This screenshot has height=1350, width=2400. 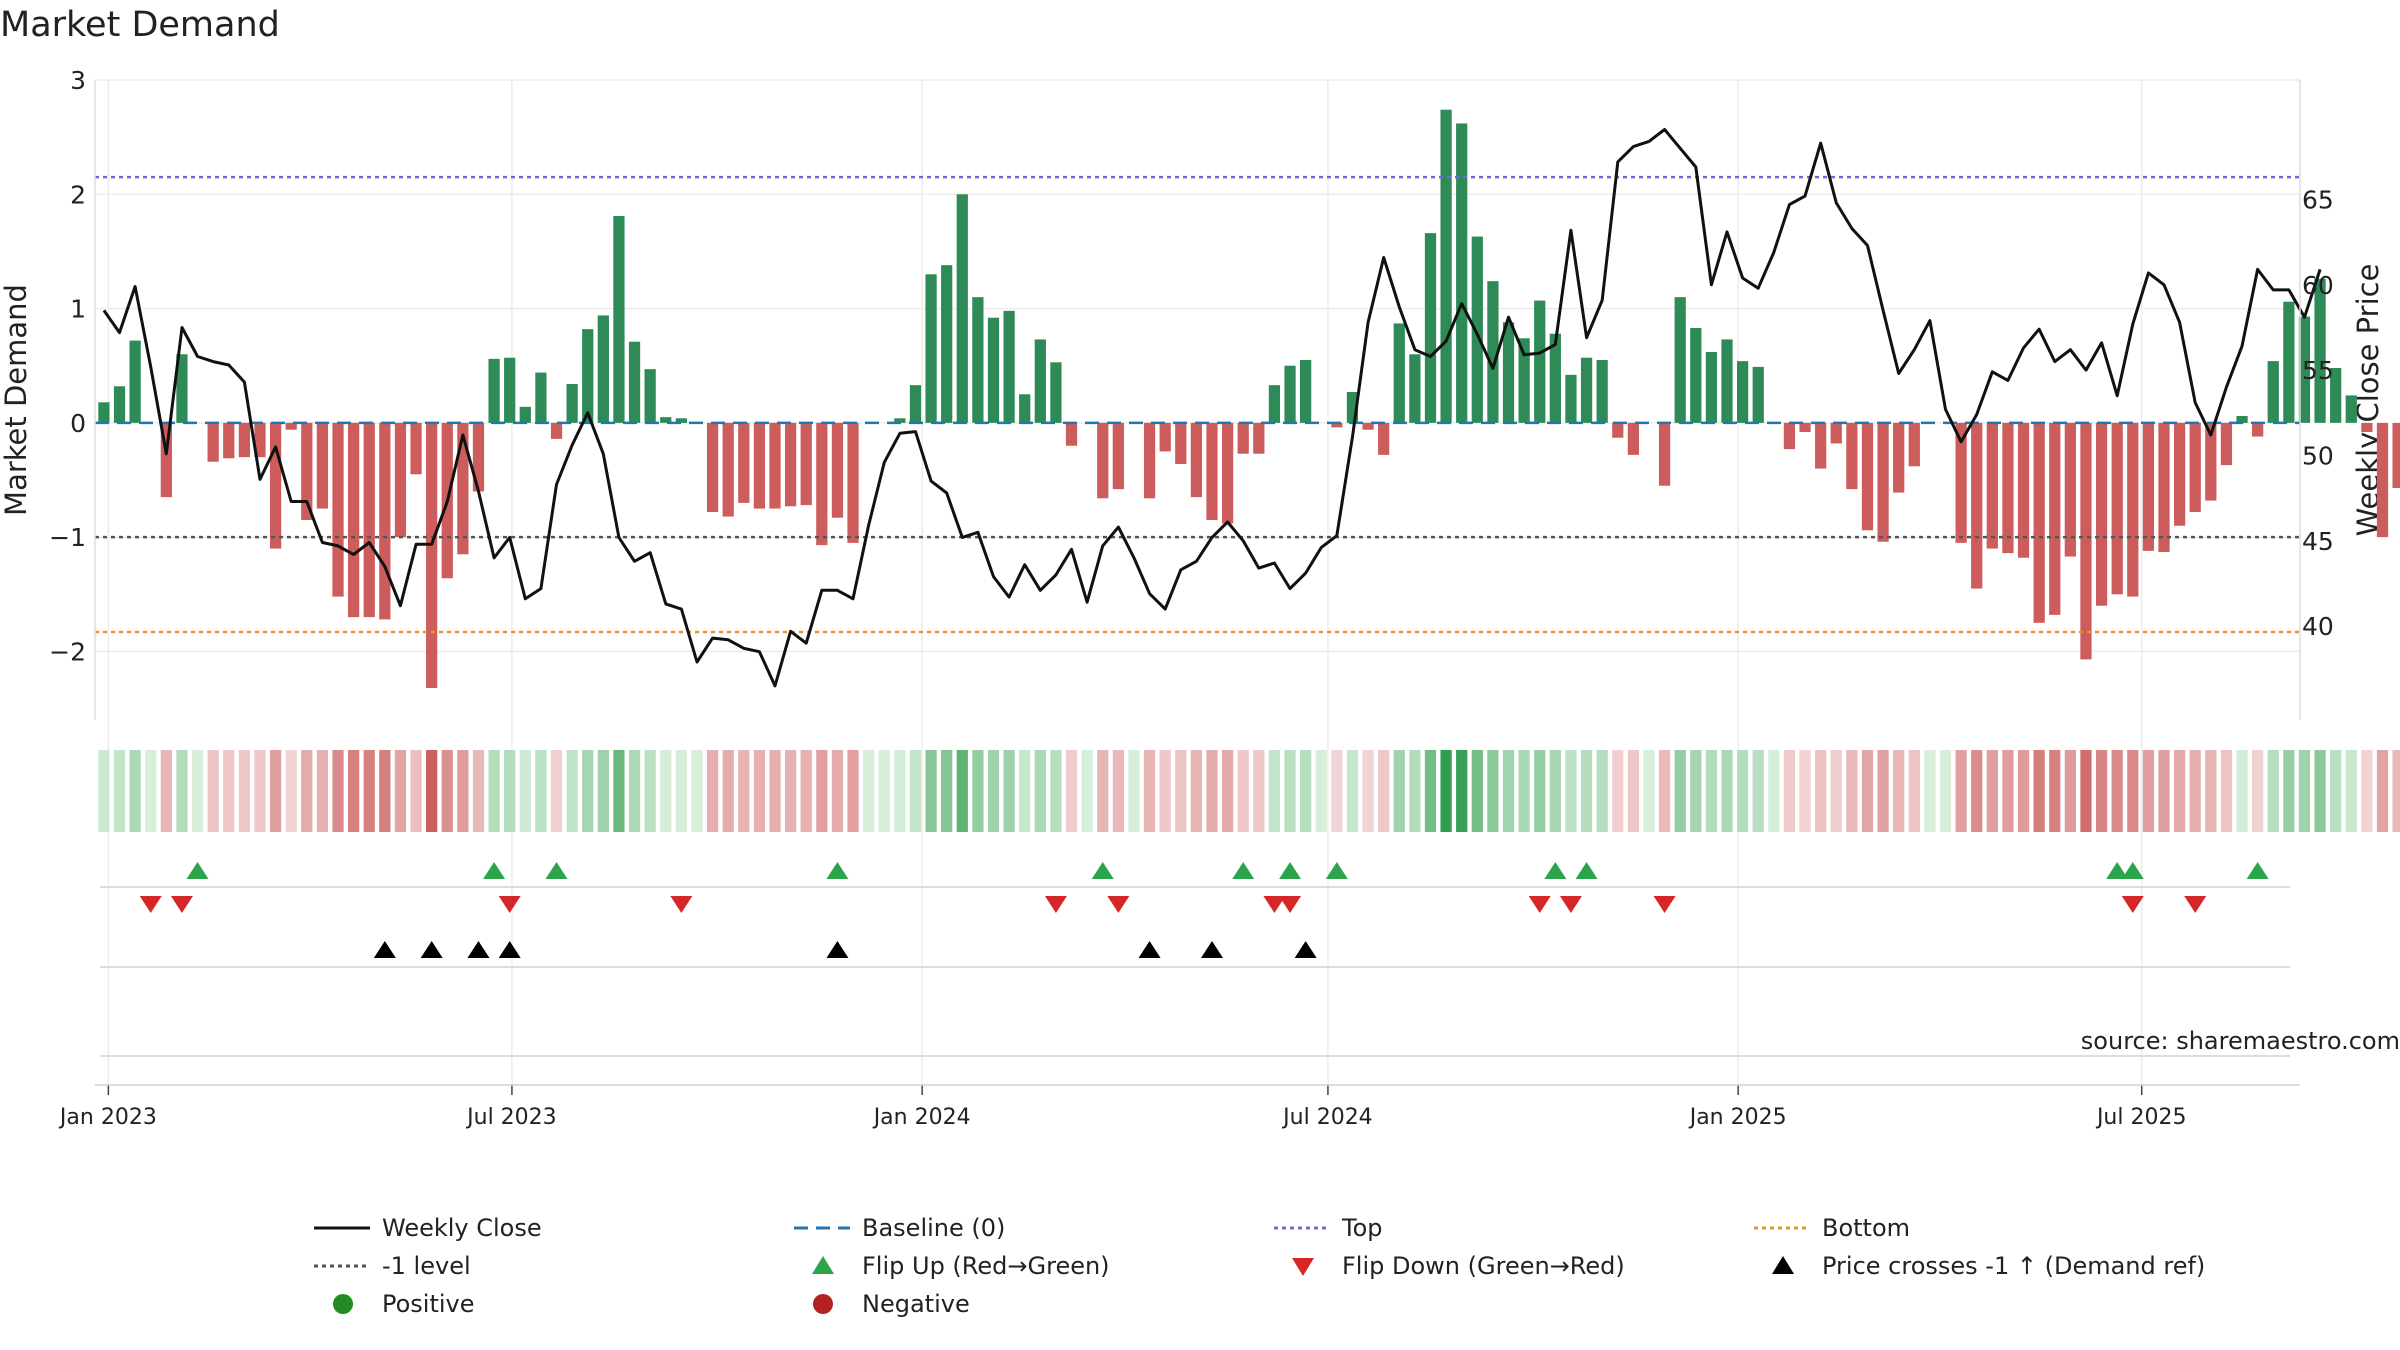 What do you see at coordinates (2318, 199) in the screenshot?
I see `y2-tick-label: 65` at bounding box center [2318, 199].